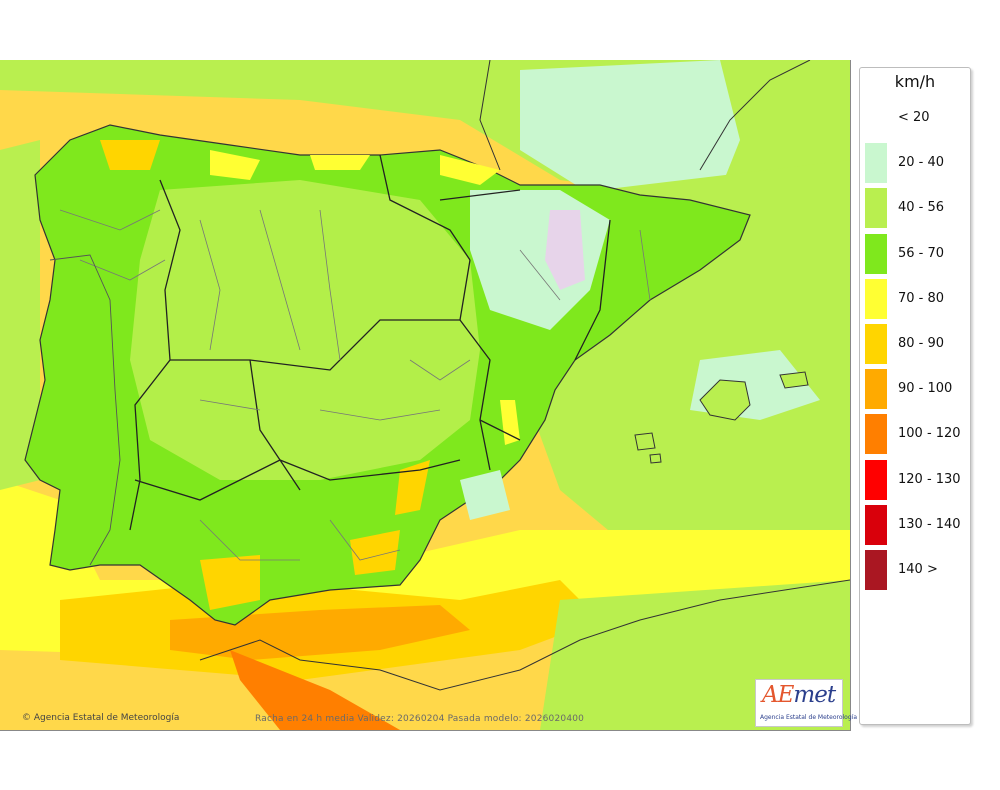  Describe the element at coordinates (794, 380) in the screenshot. I see `menorca` at that location.